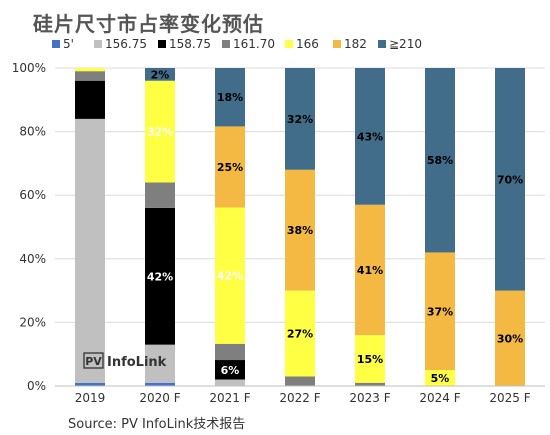  Describe the element at coordinates (32, 322) in the screenshot. I see `y-tick-label: 20%` at that location.